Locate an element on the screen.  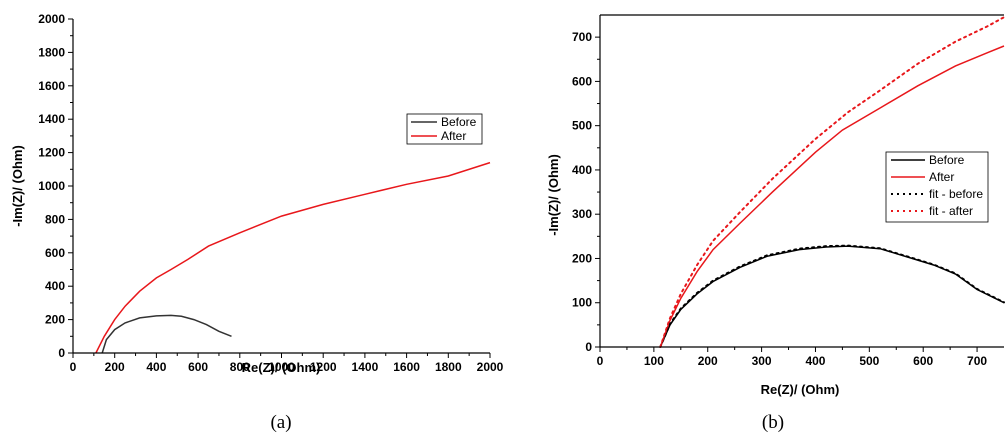
x-tick-label: 1800 is located at coordinates (448, 367).